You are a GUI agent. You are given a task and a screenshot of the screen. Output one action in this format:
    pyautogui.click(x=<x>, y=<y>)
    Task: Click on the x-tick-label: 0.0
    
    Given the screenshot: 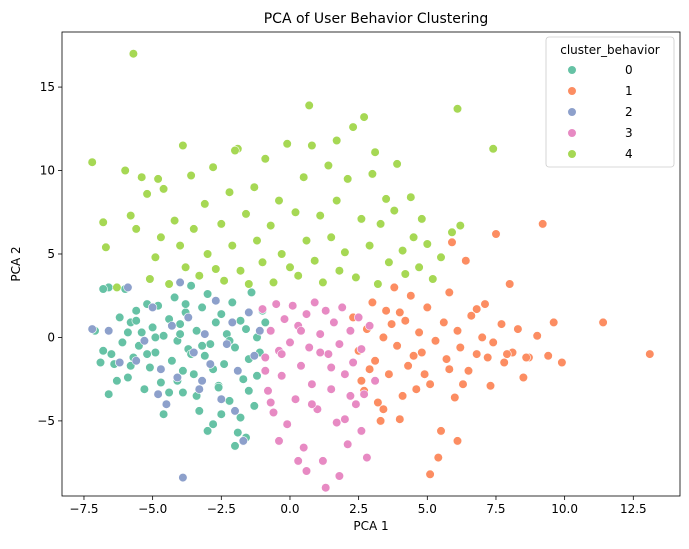 What is the action you would take?
    pyautogui.click(x=289, y=509)
    